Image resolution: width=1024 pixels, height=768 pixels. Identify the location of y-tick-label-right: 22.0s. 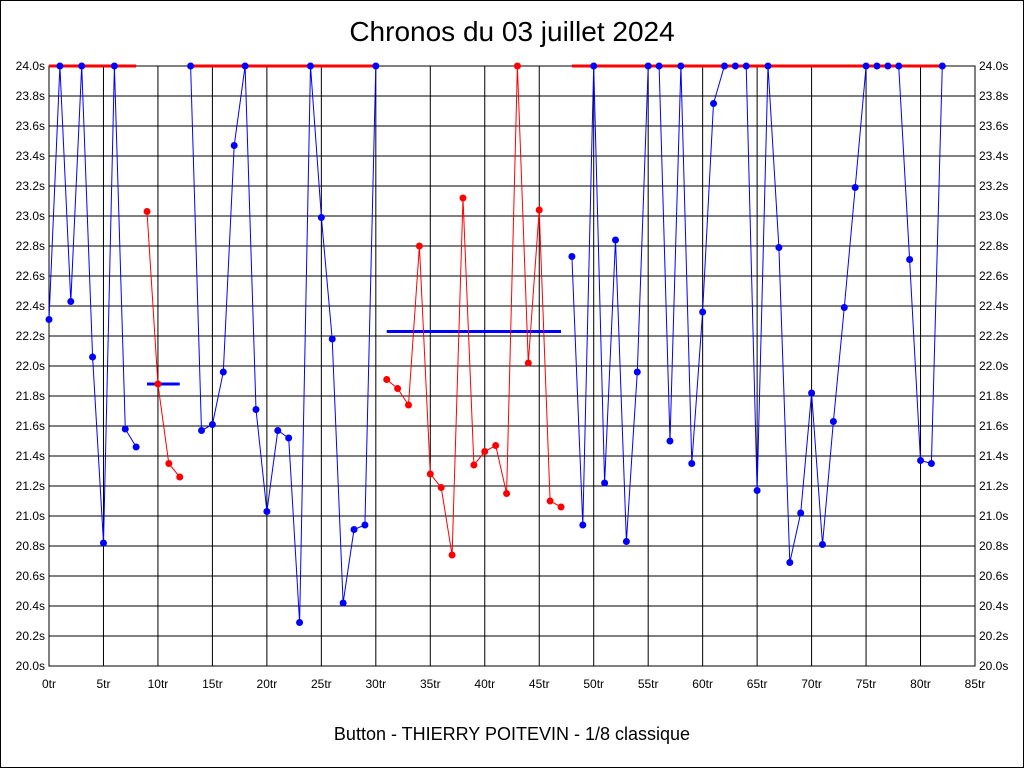
(993, 366).